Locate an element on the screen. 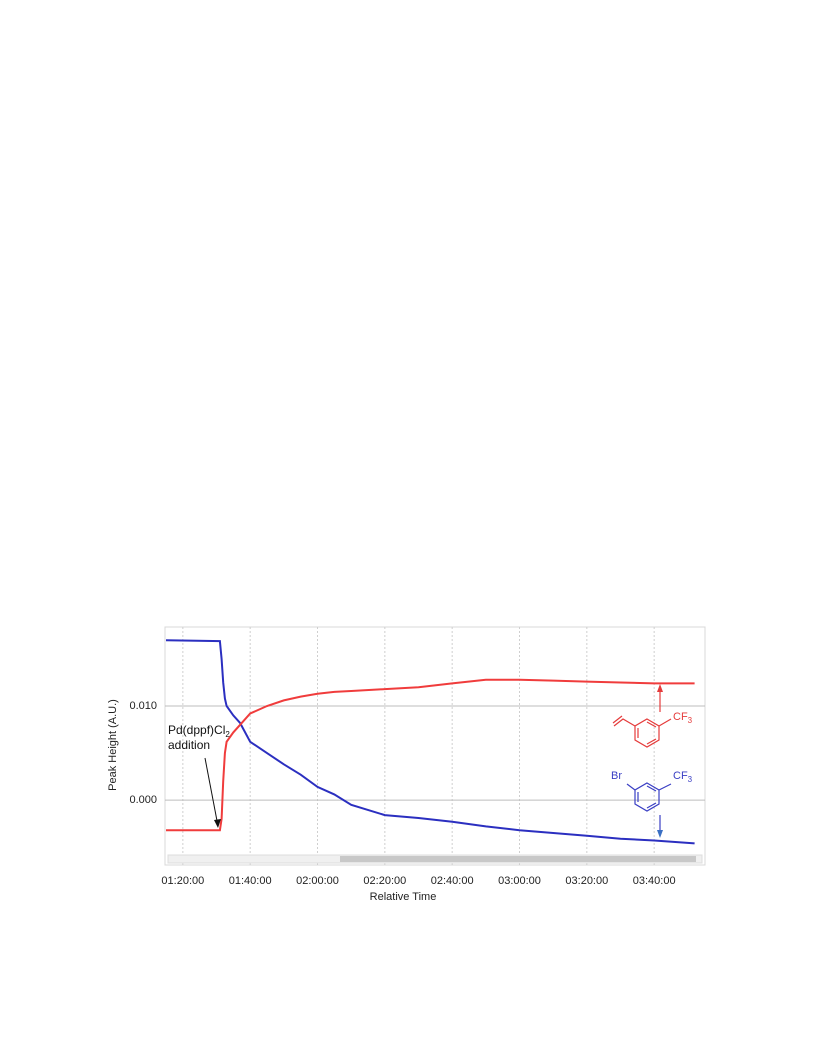 The height and width of the screenshot is (1056, 816). x-tick-label: 03:20:00 is located at coordinates (586, 881).